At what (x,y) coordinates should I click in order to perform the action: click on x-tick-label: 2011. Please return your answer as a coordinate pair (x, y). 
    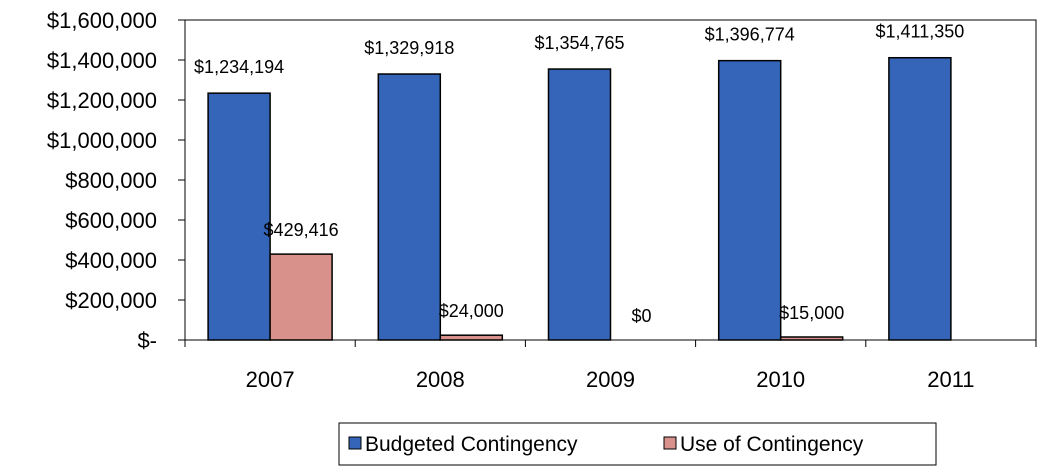
    Looking at the image, I should click on (950, 379).